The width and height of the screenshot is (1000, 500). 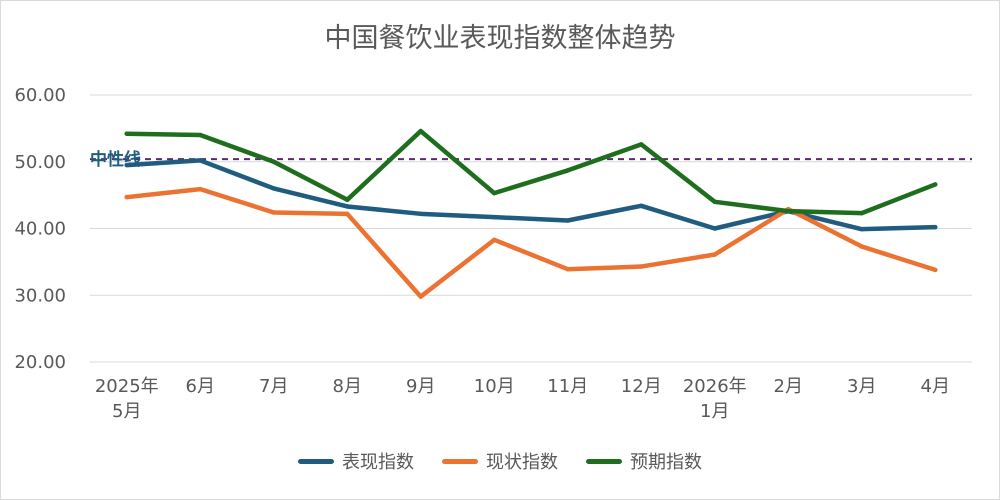 What do you see at coordinates (522, 462) in the screenshot?
I see `legend-label: 现状指数` at bounding box center [522, 462].